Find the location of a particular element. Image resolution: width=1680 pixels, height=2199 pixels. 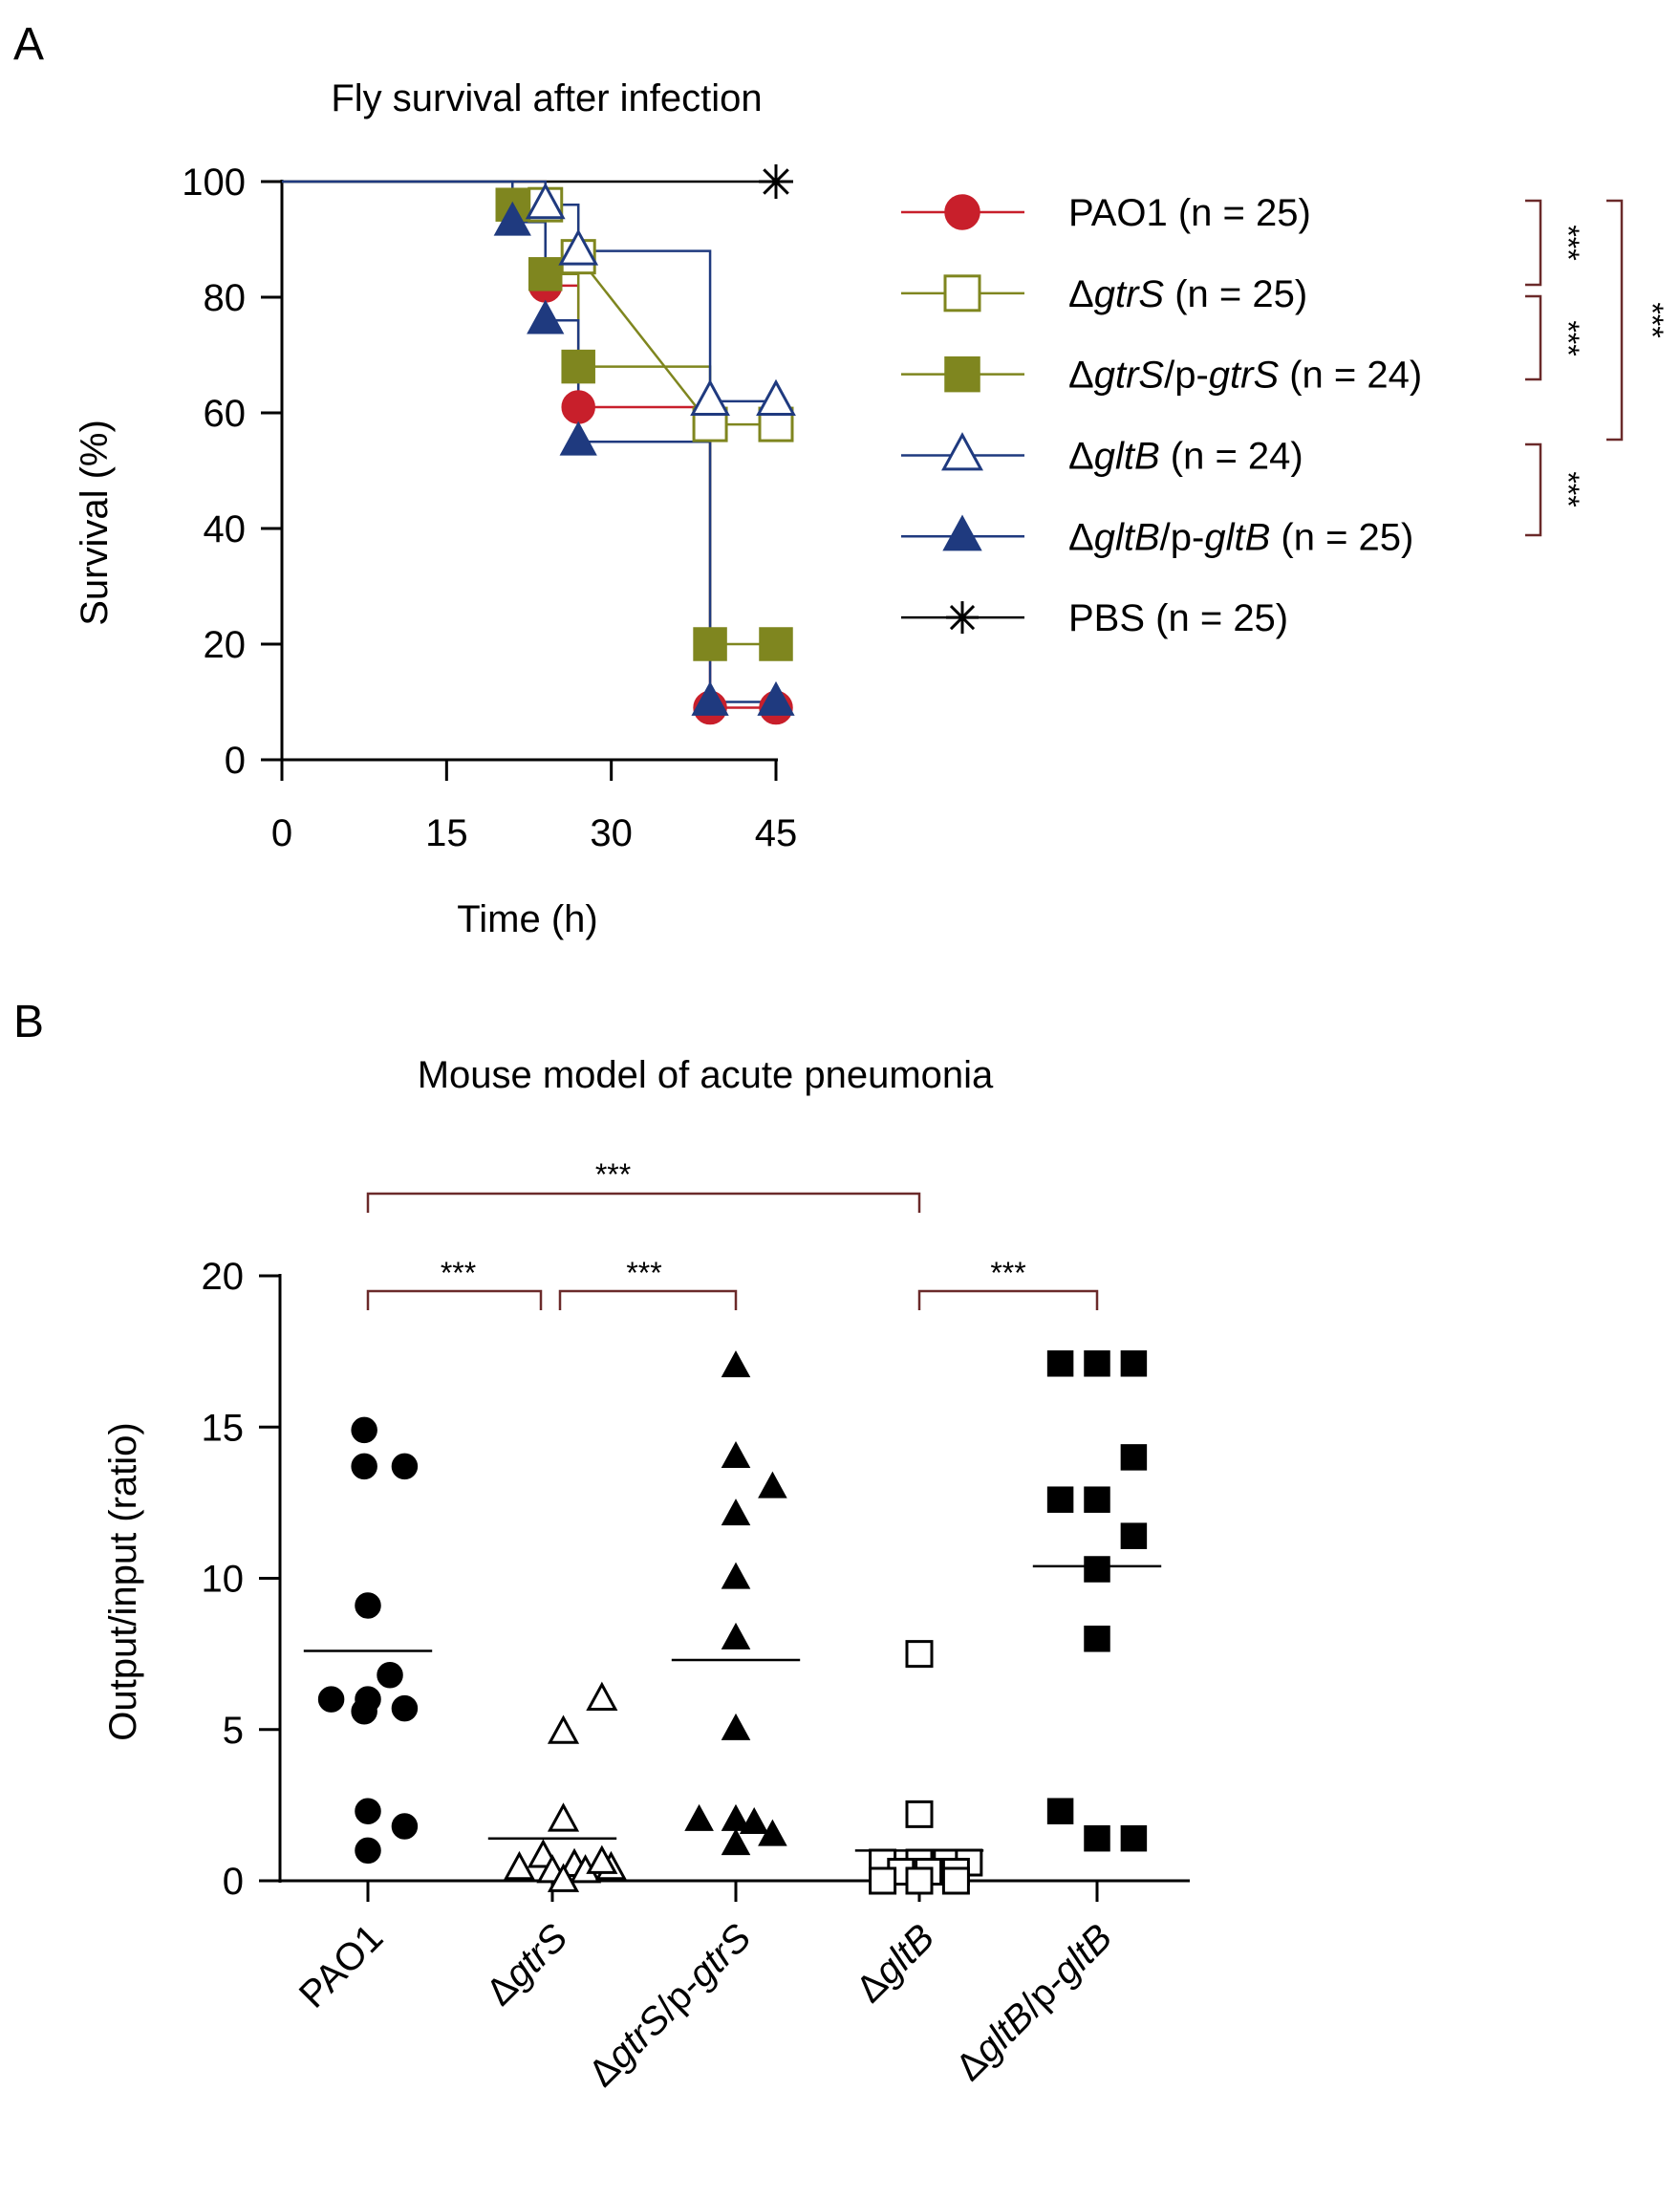

panel-b-category-label-delta-gtrs-p-gtrs: ΔgtrS/p-gtrS is located at coordinates (670, 2005).